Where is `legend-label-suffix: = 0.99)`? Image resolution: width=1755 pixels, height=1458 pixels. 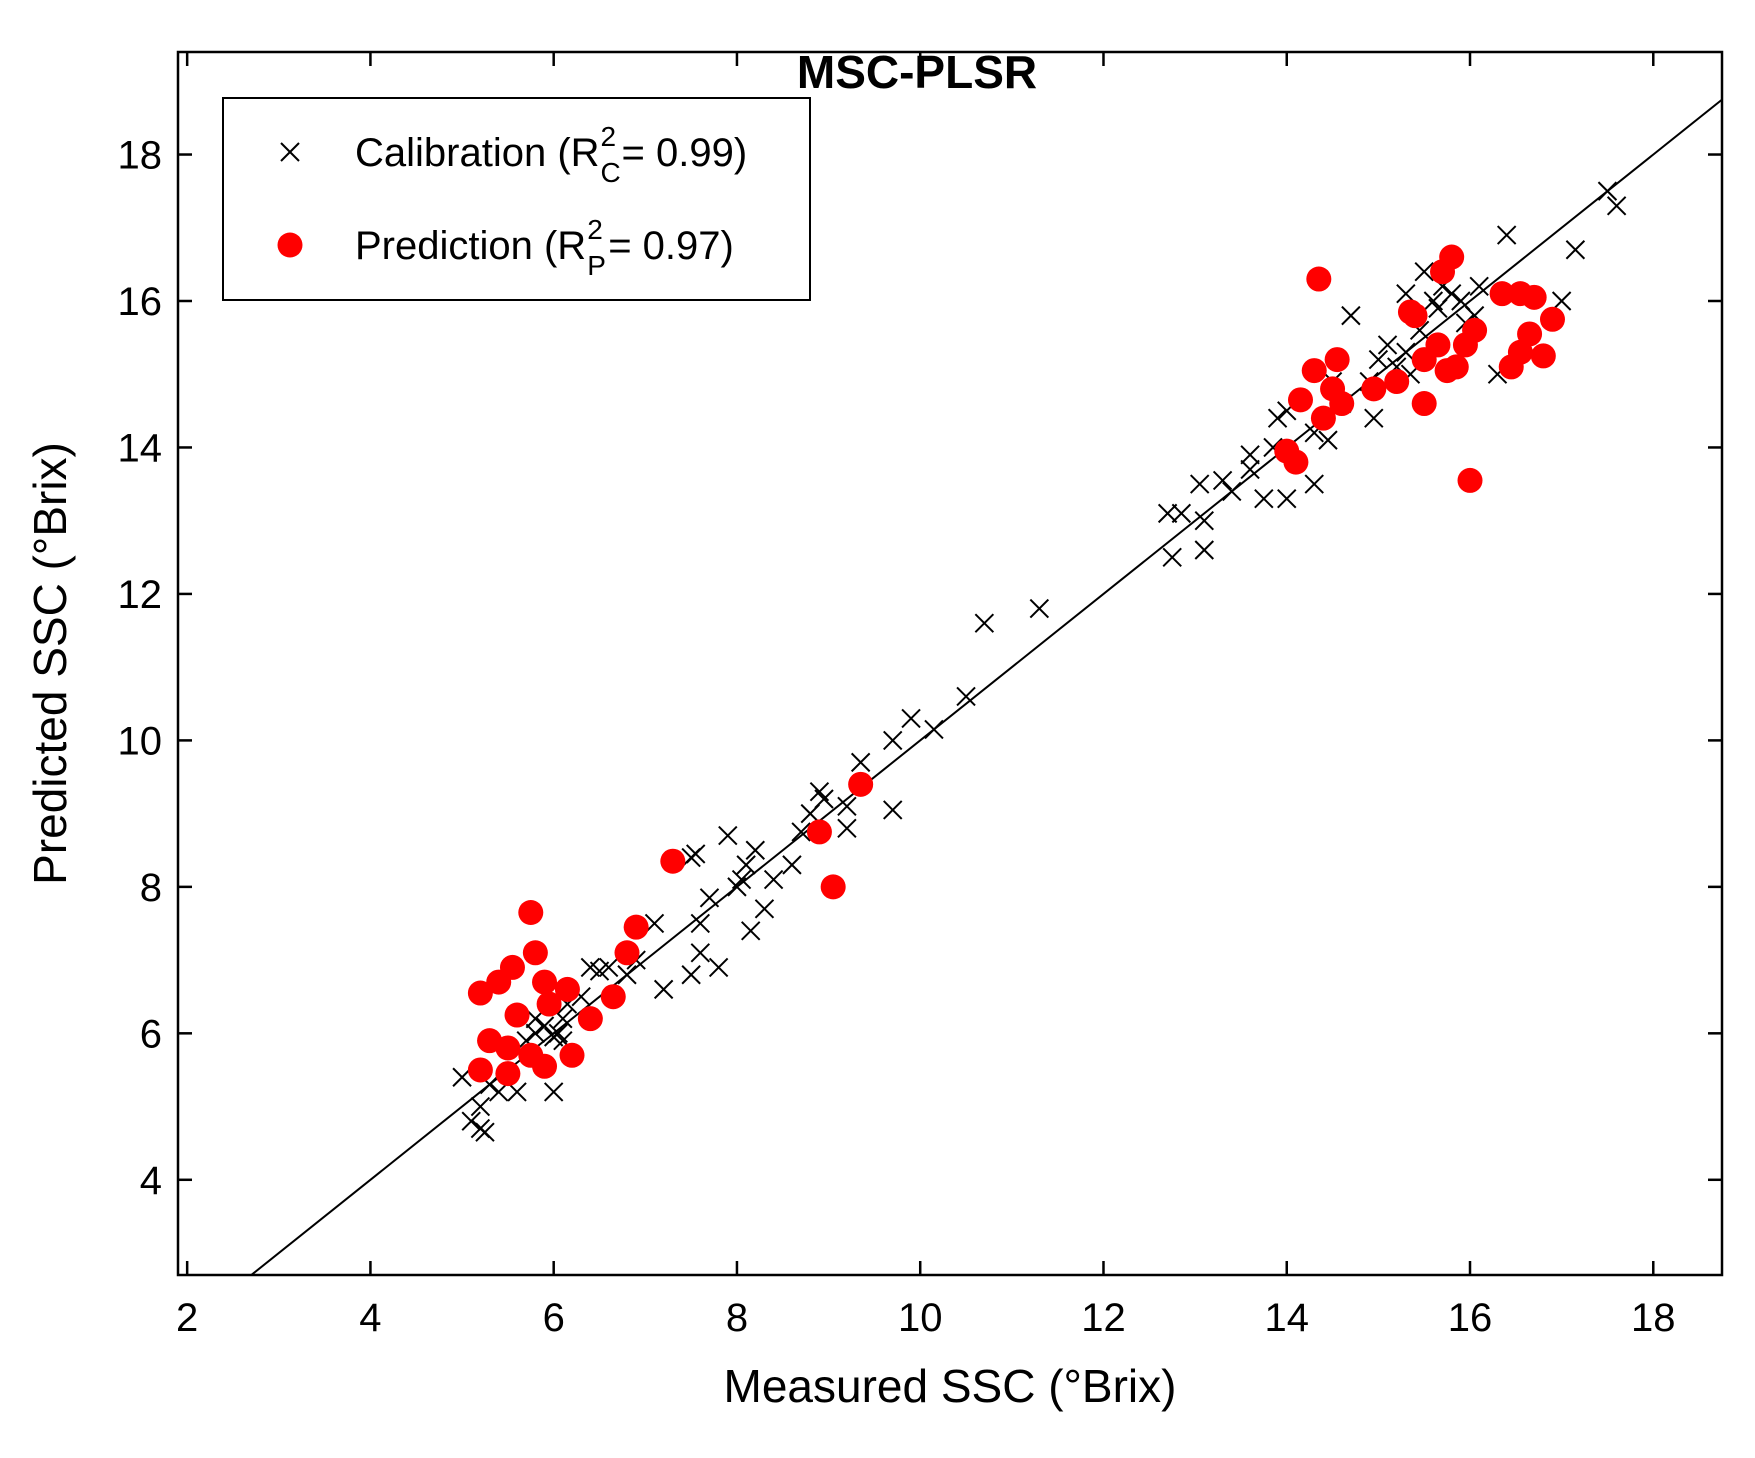 legend-label-suffix: = 0.99) is located at coordinates (685, 153).